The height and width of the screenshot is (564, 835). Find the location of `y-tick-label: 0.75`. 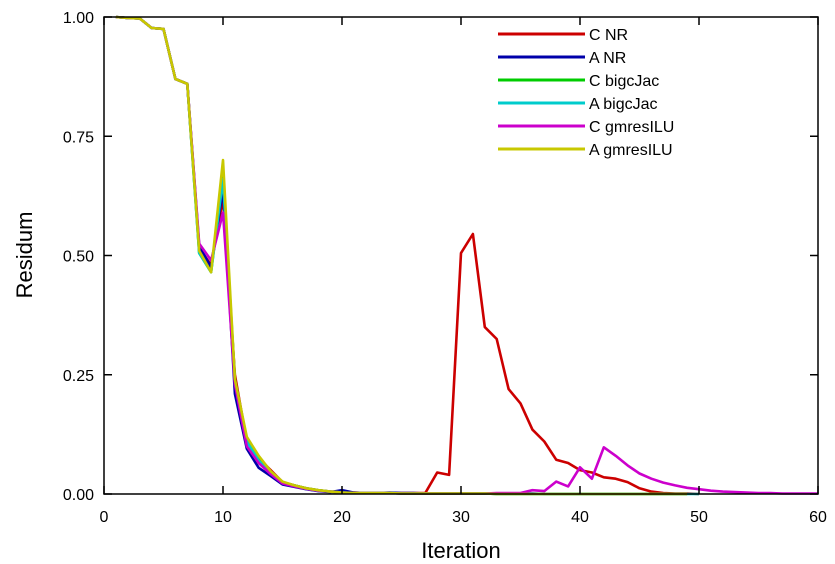

y-tick-label: 0.75 is located at coordinates (78, 137).